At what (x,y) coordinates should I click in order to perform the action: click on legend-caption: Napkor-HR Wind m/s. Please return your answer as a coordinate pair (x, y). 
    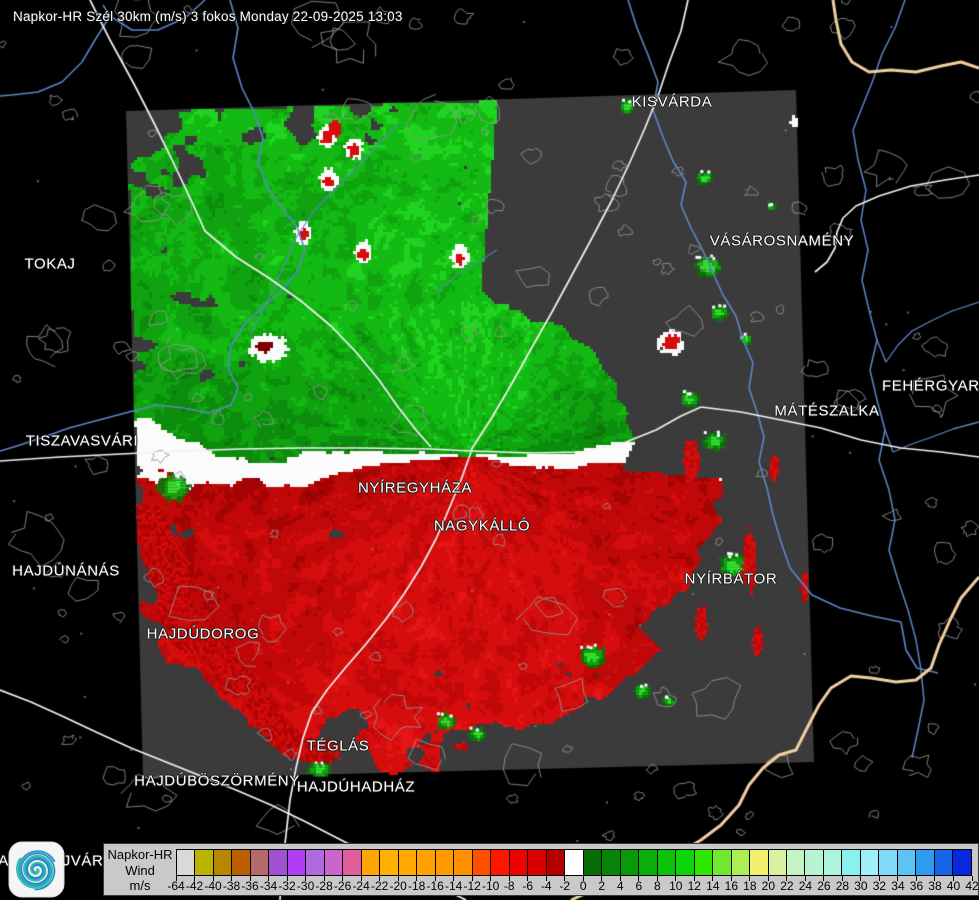
    Looking at the image, I should click on (140, 870).